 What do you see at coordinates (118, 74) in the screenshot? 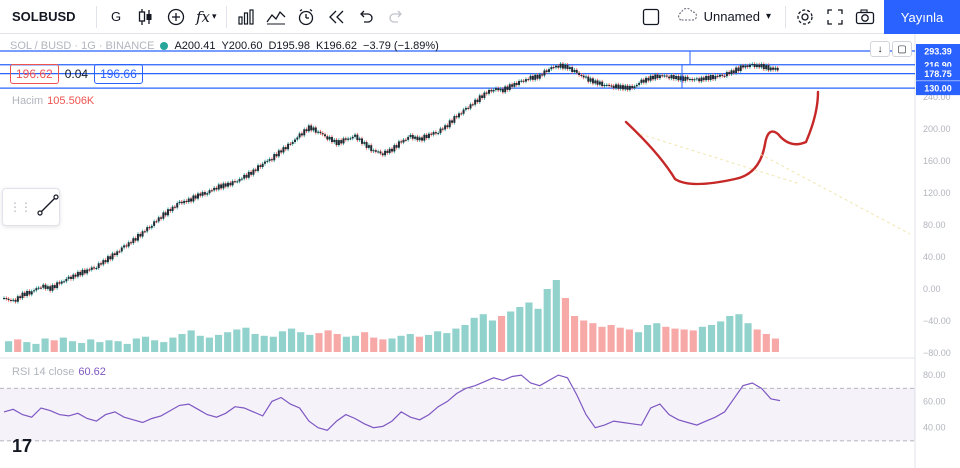
I see `buy-price: 196.66` at bounding box center [118, 74].